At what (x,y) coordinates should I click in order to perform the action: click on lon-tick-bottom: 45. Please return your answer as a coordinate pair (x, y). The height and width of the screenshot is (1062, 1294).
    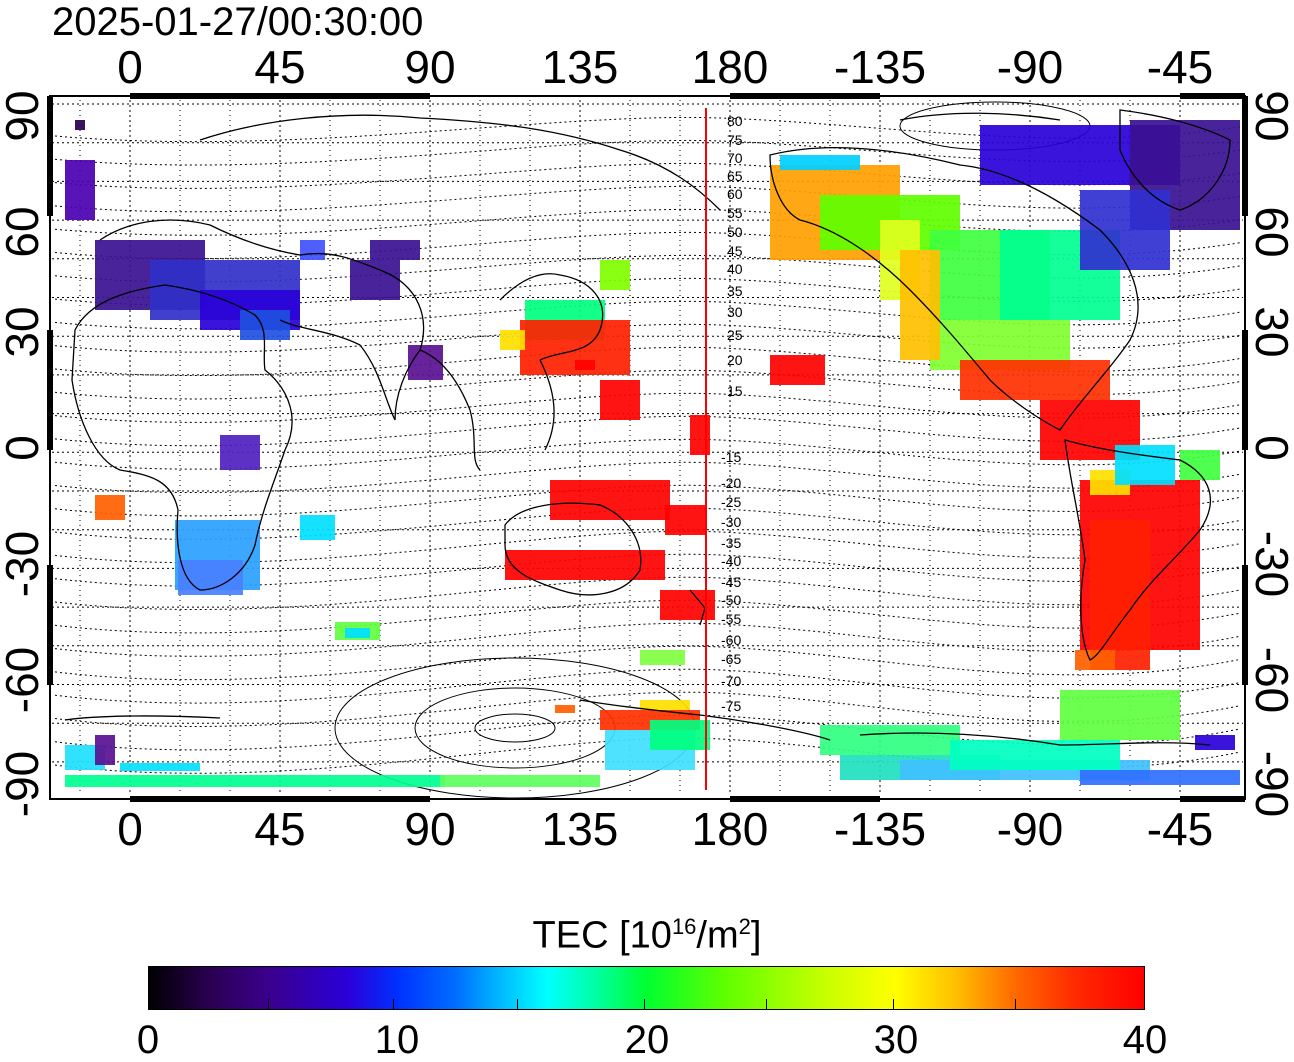
    Looking at the image, I should click on (280, 829).